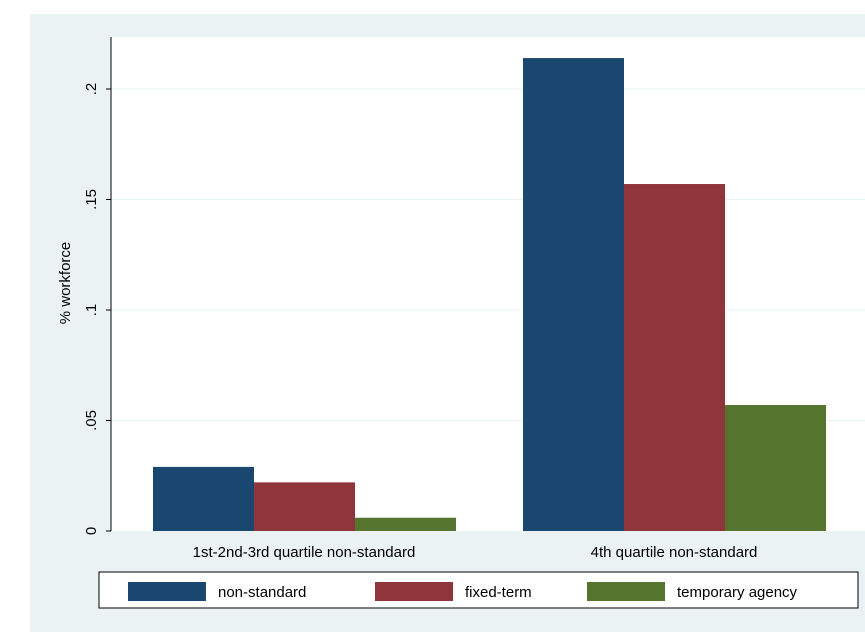 The width and height of the screenshot is (865, 632). Describe the element at coordinates (65, 283) in the screenshot. I see `y-axis-label: % workforce` at that location.